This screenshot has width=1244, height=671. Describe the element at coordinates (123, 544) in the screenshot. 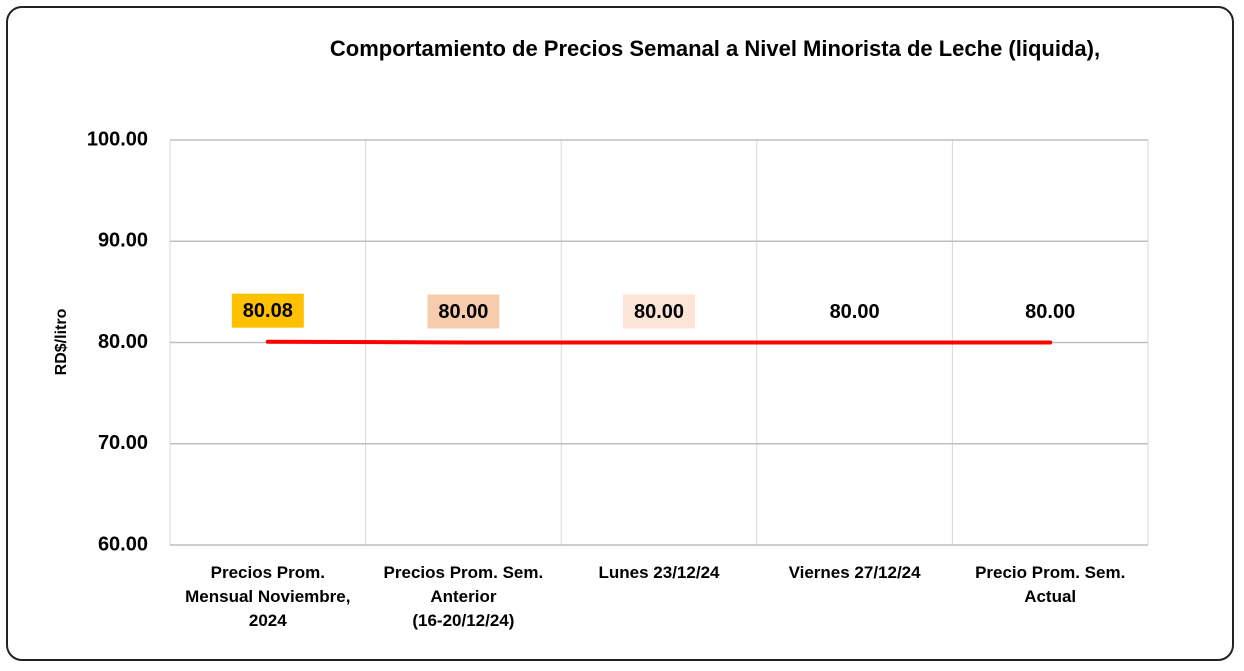

I see `y-tick-label: 60.00` at that location.